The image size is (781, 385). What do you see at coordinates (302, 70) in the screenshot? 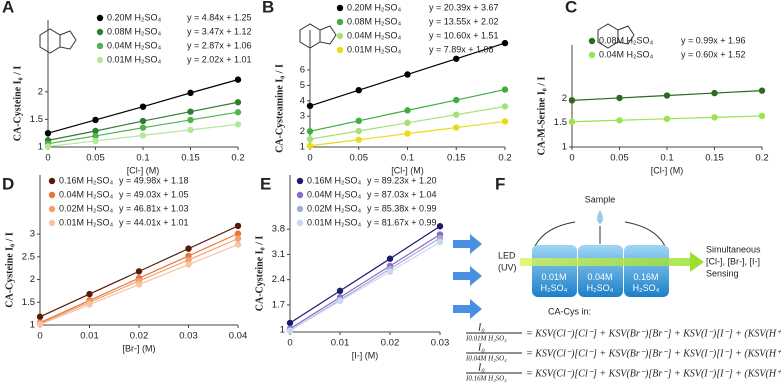
I see `y-tick-label: 6` at bounding box center [302, 70].